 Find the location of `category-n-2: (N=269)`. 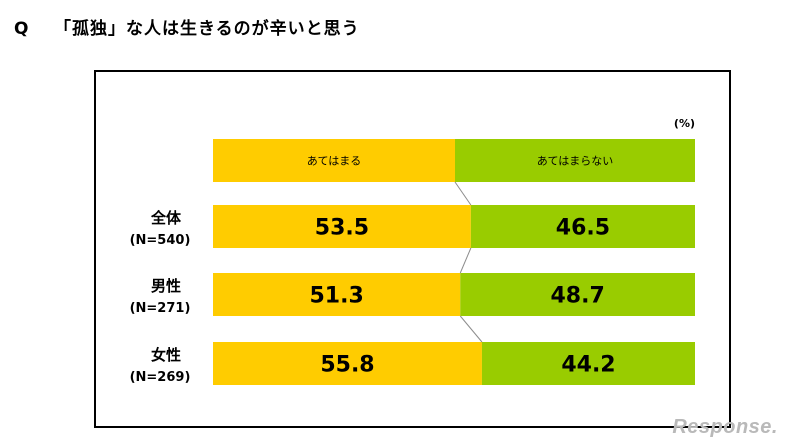

category-n-2: (N=269) is located at coordinates (160, 377).